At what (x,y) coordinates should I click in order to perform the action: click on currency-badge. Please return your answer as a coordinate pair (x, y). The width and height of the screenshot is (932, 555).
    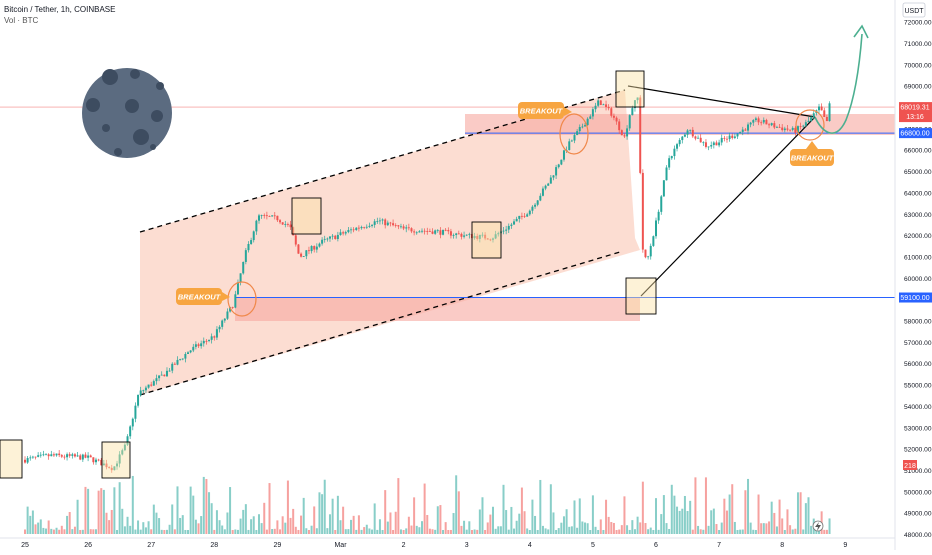
    Looking at the image, I should click on (914, 10).